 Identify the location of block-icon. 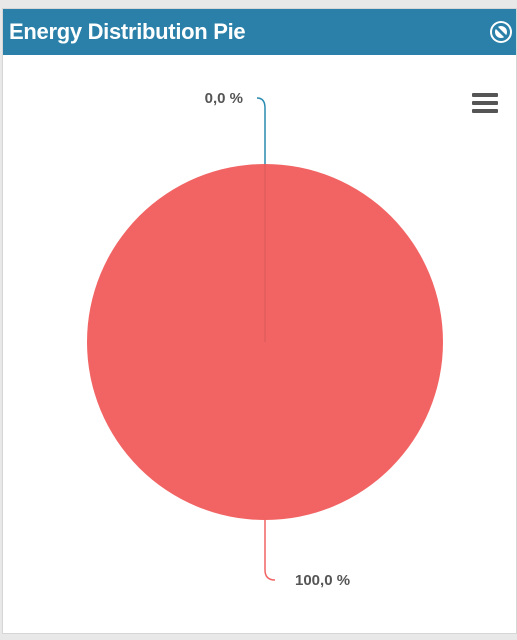
(501, 32).